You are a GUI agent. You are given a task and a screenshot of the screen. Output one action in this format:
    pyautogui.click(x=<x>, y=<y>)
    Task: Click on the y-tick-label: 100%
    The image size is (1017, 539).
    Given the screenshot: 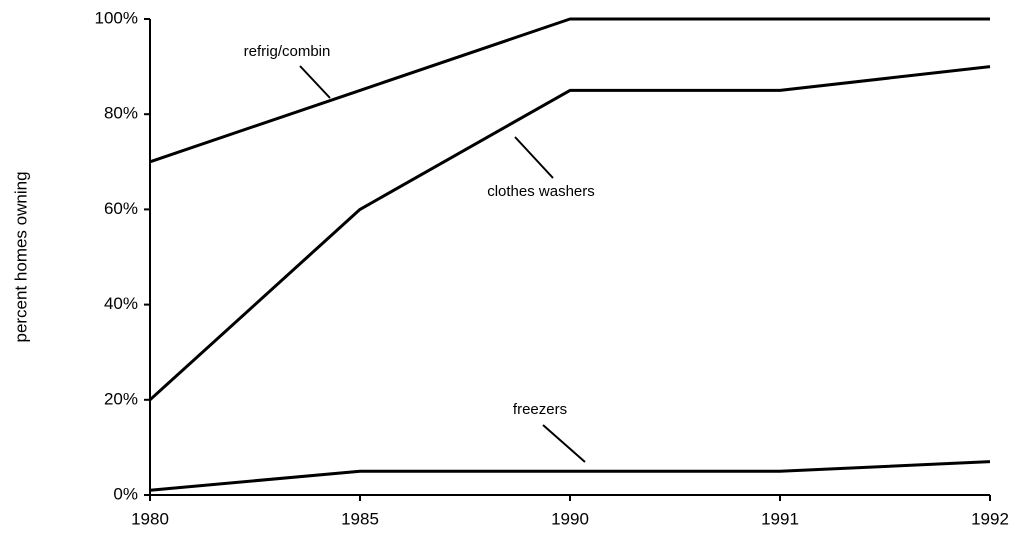 What is the action you would take?
    pyautogui.click(x=116, y=17)
    